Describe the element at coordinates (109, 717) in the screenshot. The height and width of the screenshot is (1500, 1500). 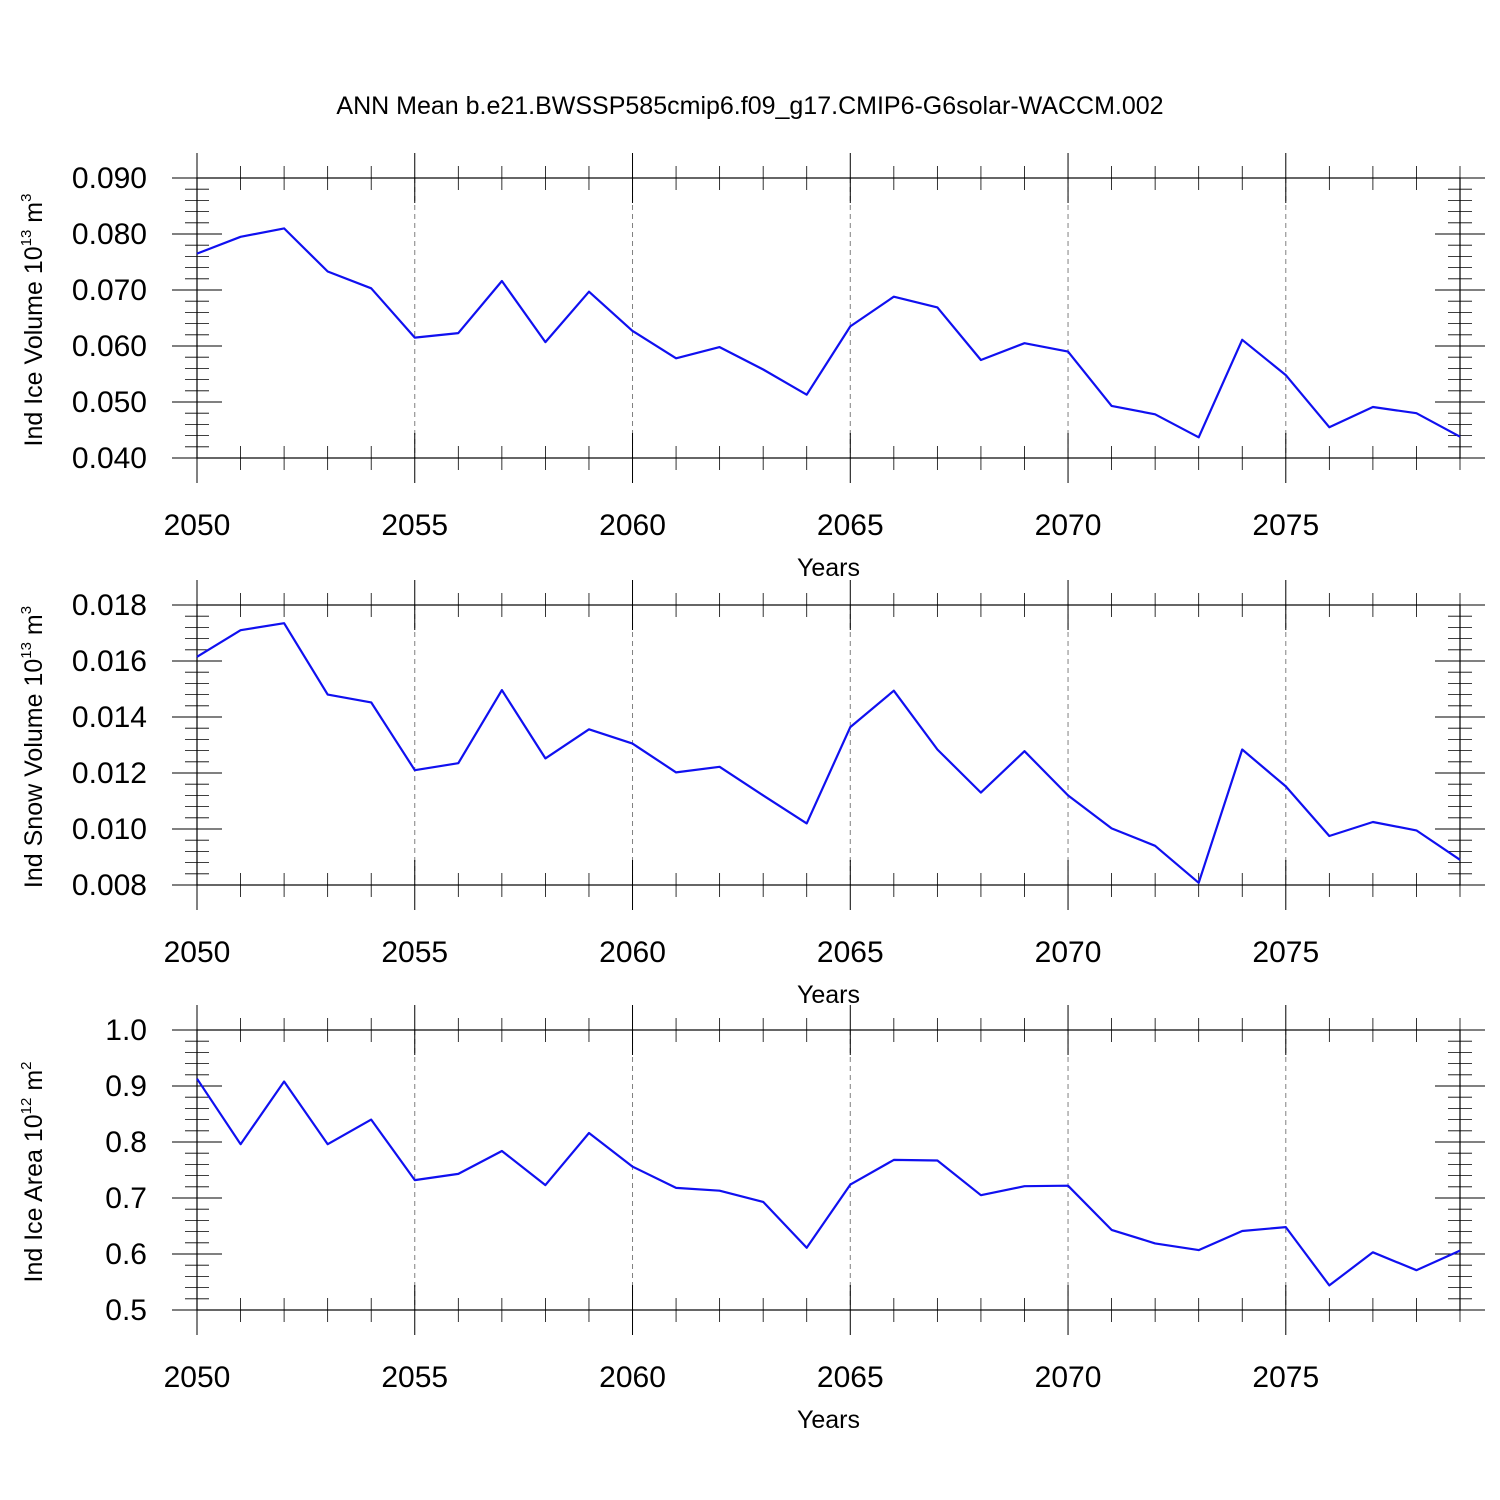
I see `y-tick-label: 0.014` at that location.